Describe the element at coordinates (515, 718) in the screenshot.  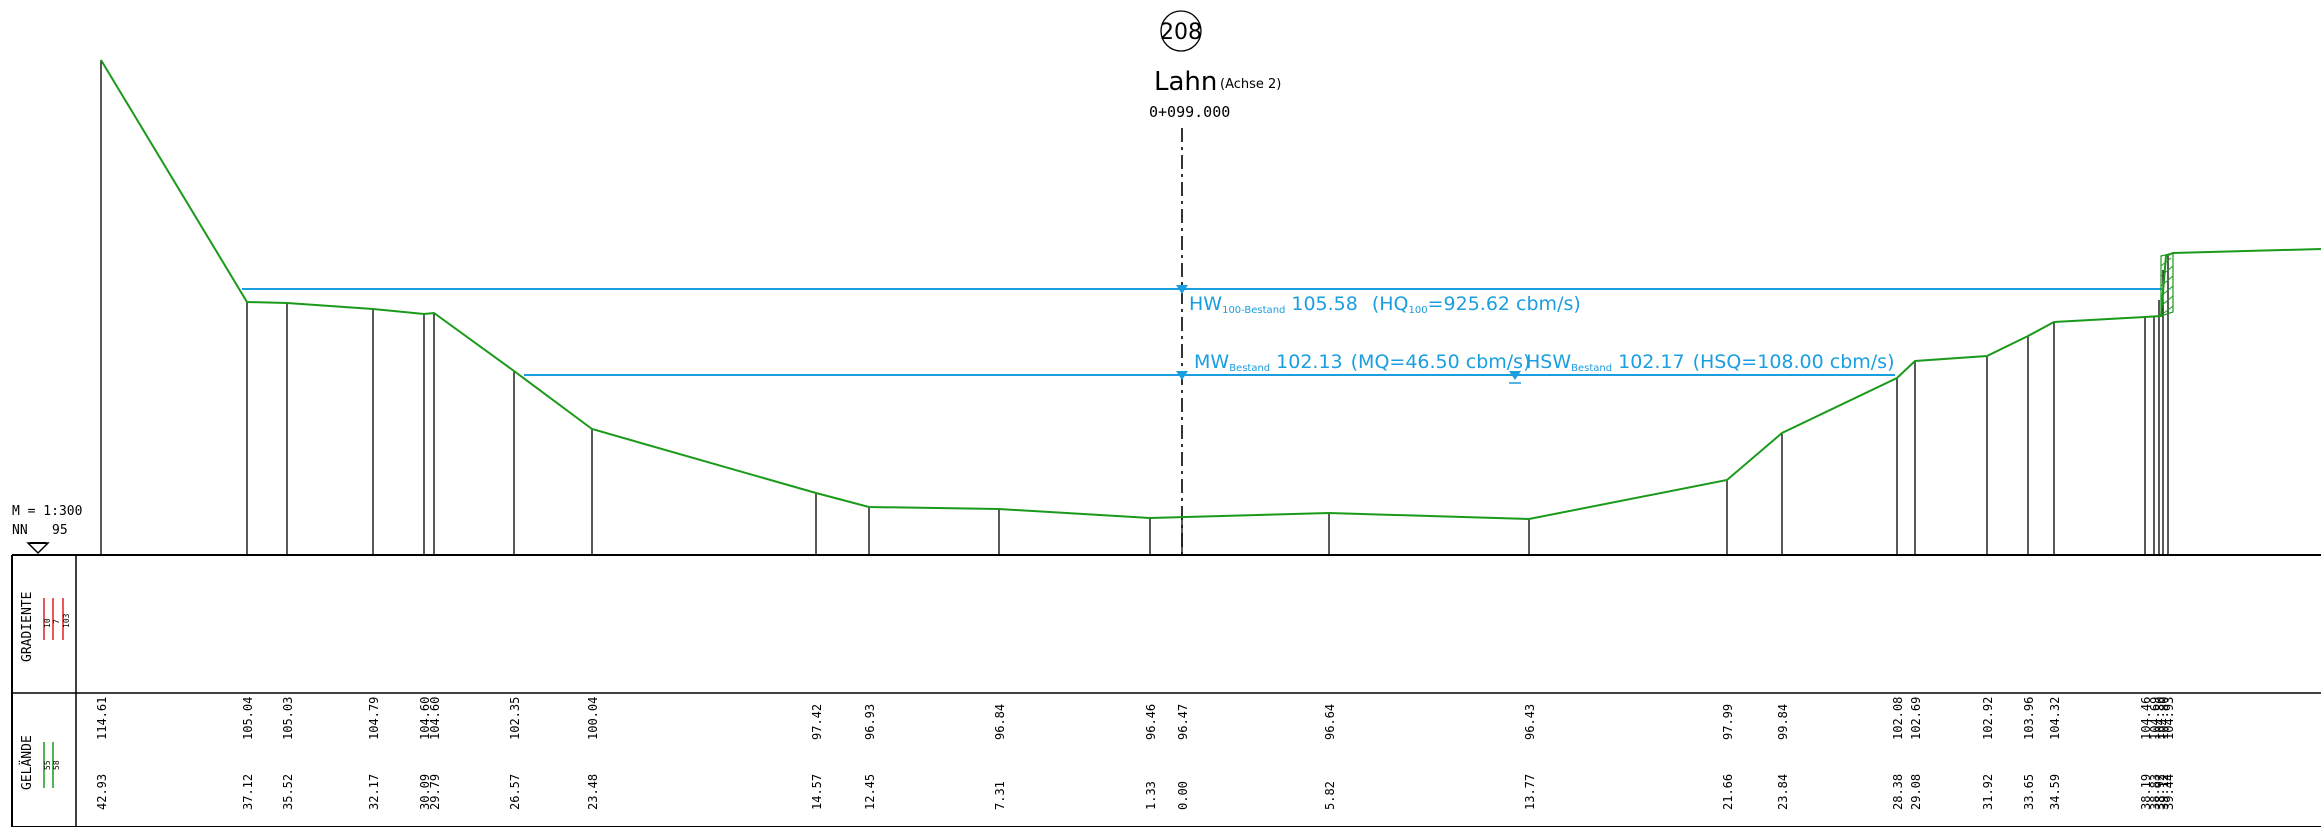
I see `elevation-label: 102.35` at that location.